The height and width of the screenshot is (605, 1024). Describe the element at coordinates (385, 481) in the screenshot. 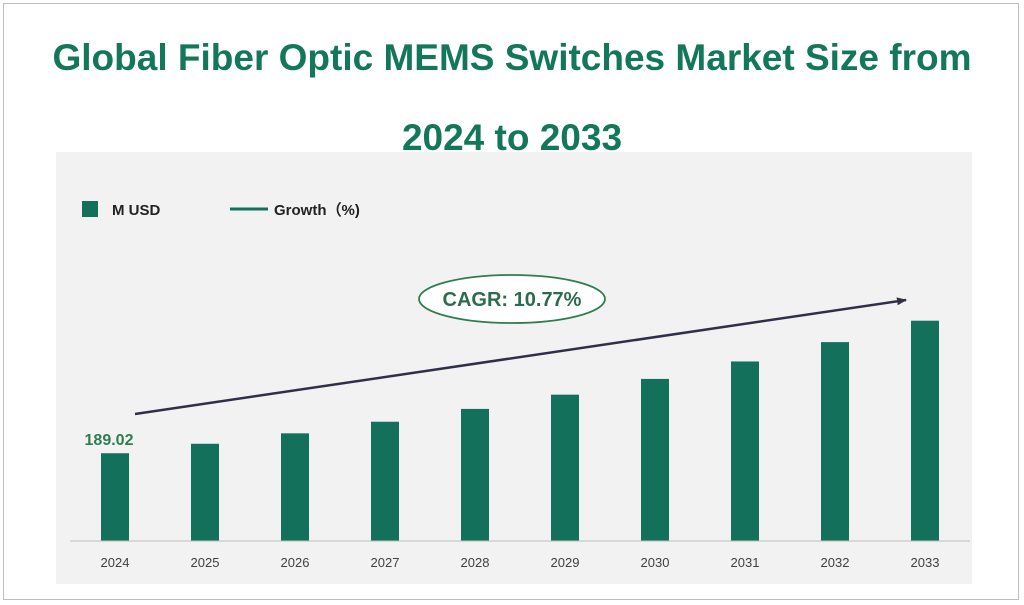

I see `bar-2027` at that location.